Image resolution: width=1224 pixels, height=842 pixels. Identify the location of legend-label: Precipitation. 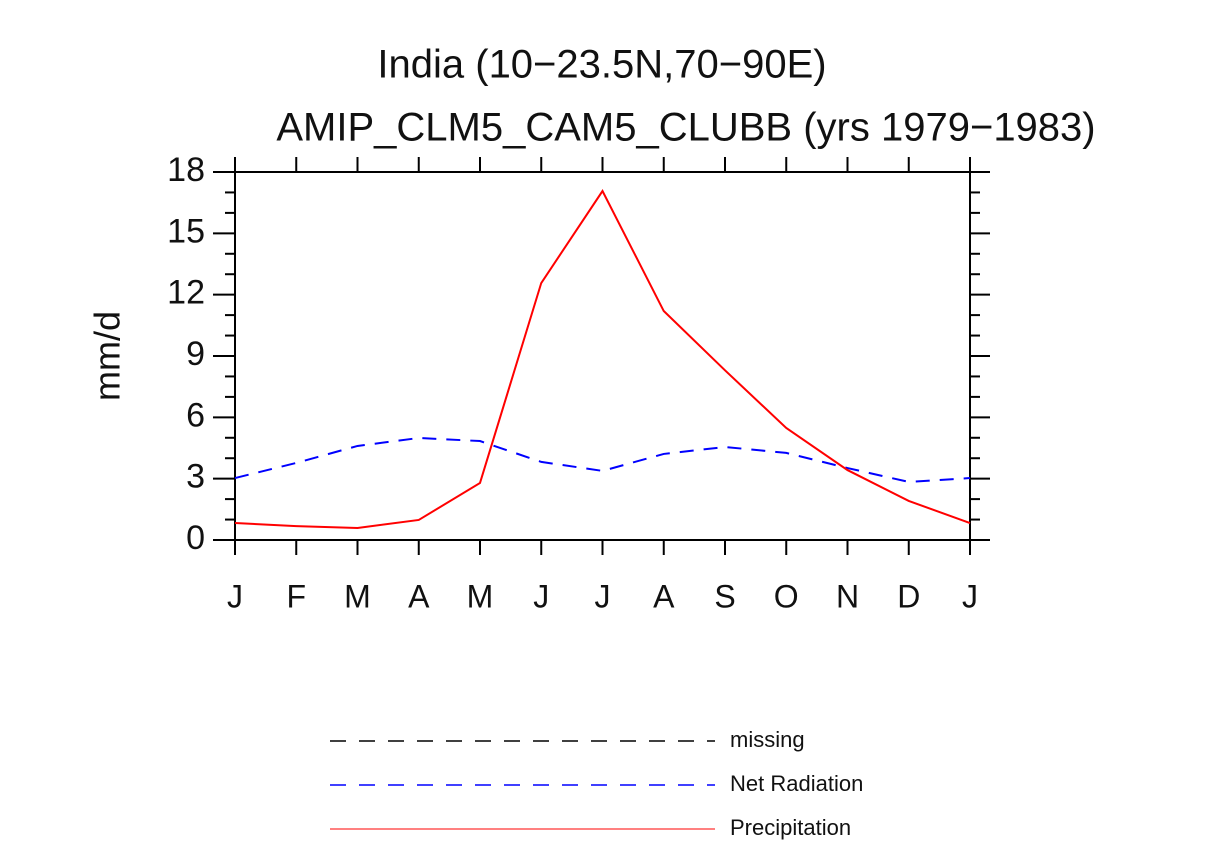
(790, 827).